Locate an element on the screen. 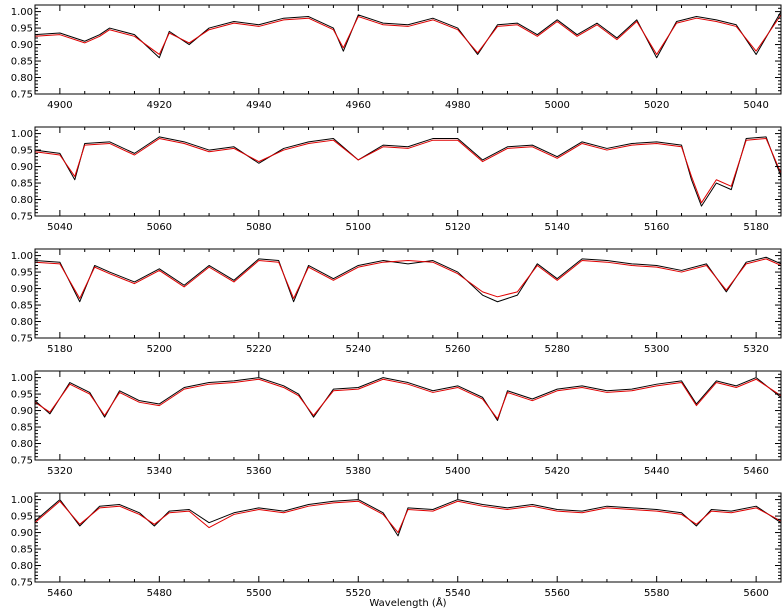 The width and height of the screenshot is (782, 610). x-tick-label: 5540 is located at coordinates (457, 593).